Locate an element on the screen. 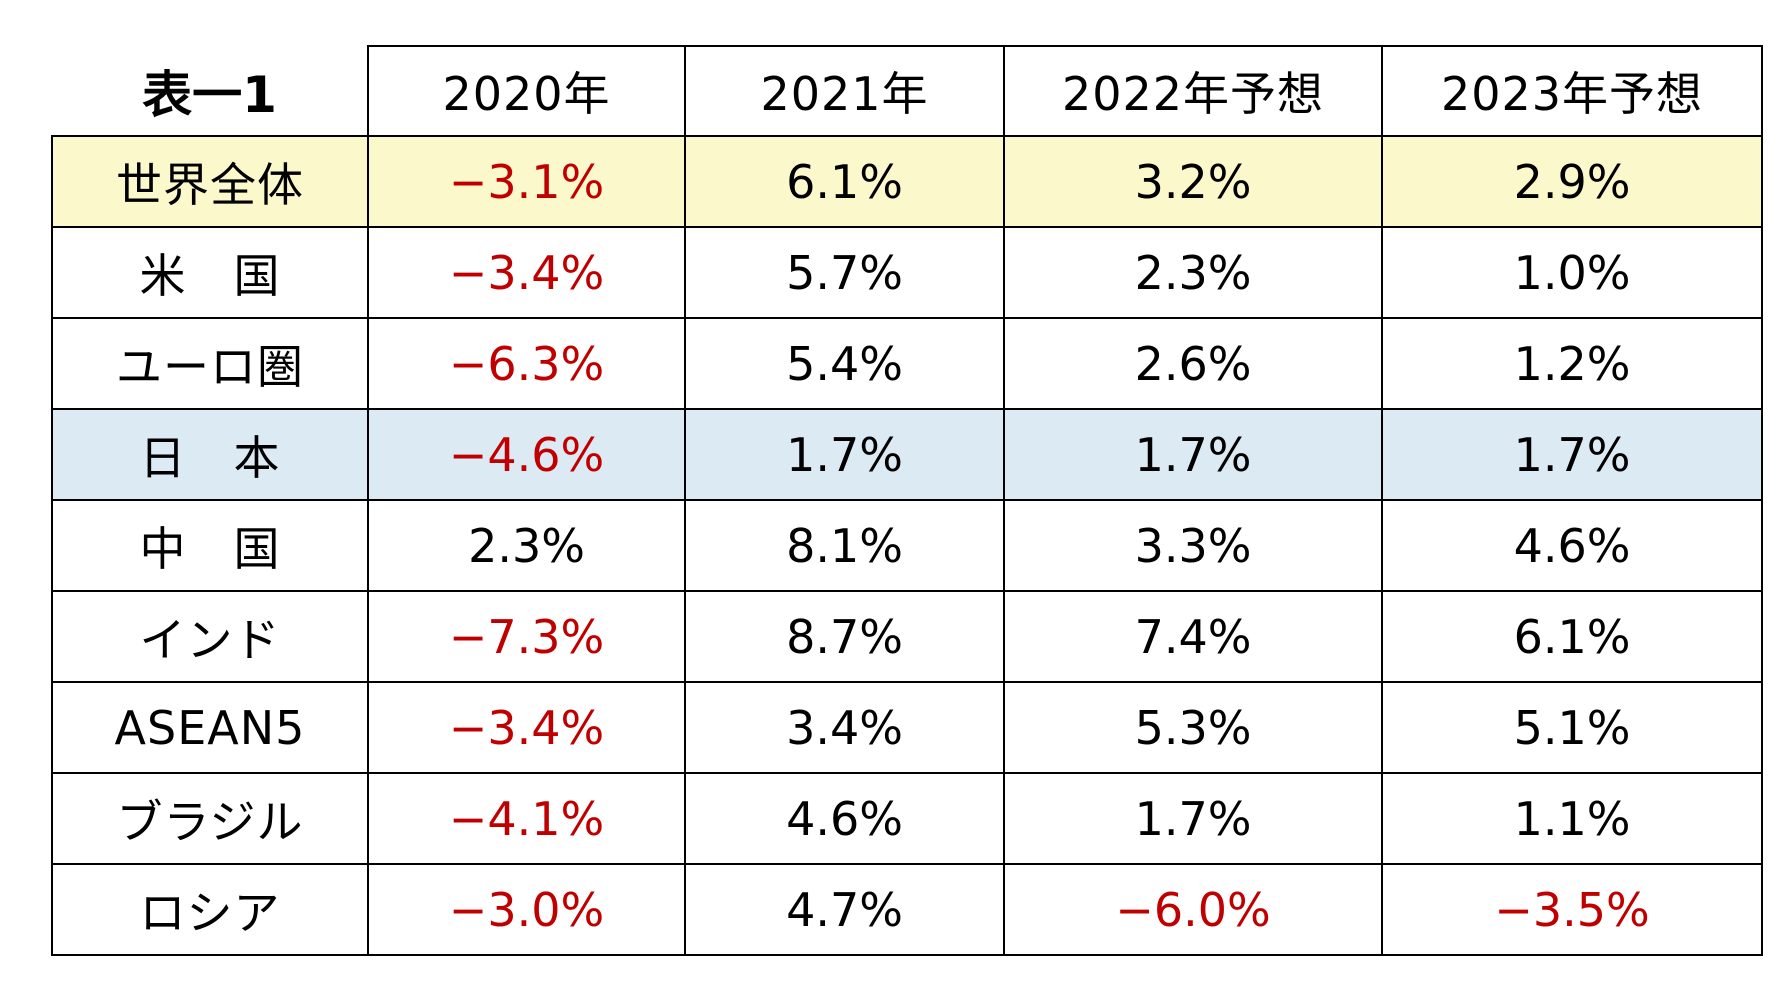 This screenshot has width=1780, height=987. table-row-world: 世界全体 −3.1% 6.1% 3.2% 2.9% is located at coordinates (907, 181).